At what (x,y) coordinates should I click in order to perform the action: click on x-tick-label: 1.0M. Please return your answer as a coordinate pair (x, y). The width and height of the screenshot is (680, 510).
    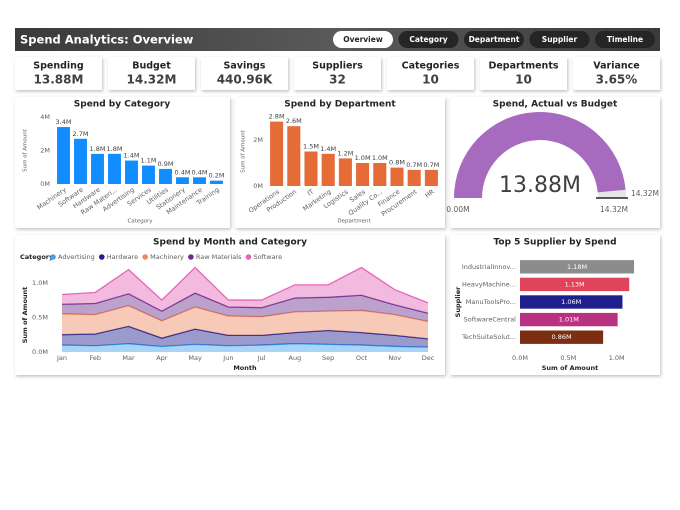
    Looking at the image, I should click on (617, 358).